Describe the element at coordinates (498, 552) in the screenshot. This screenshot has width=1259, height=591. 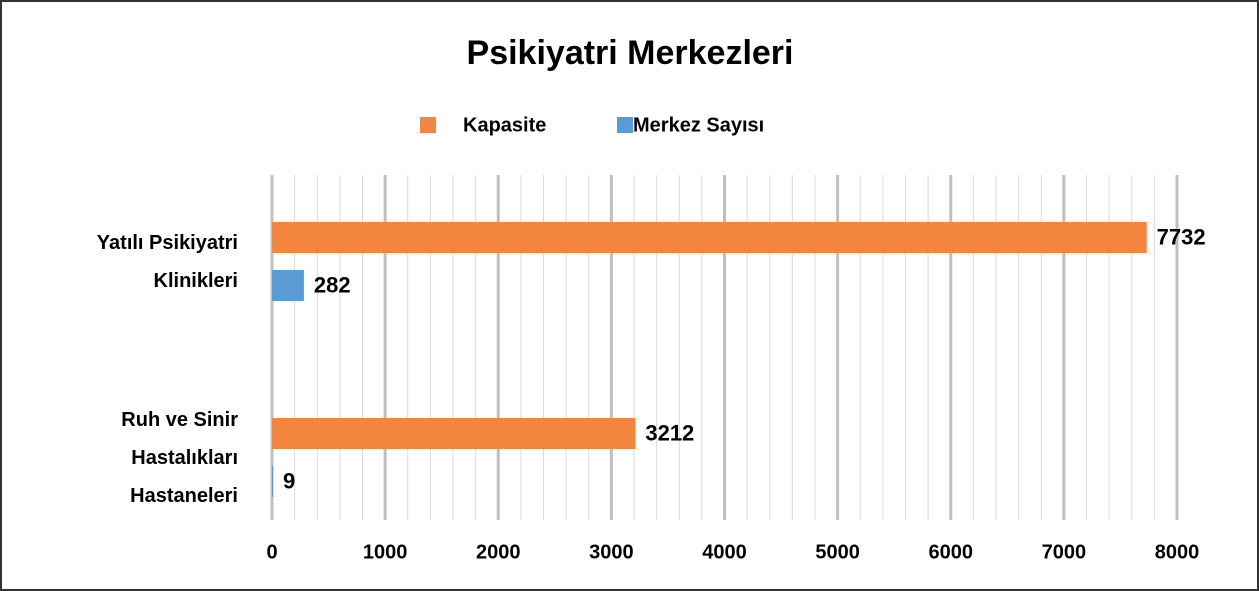
I see `x-tick-label: 2000` at that location.